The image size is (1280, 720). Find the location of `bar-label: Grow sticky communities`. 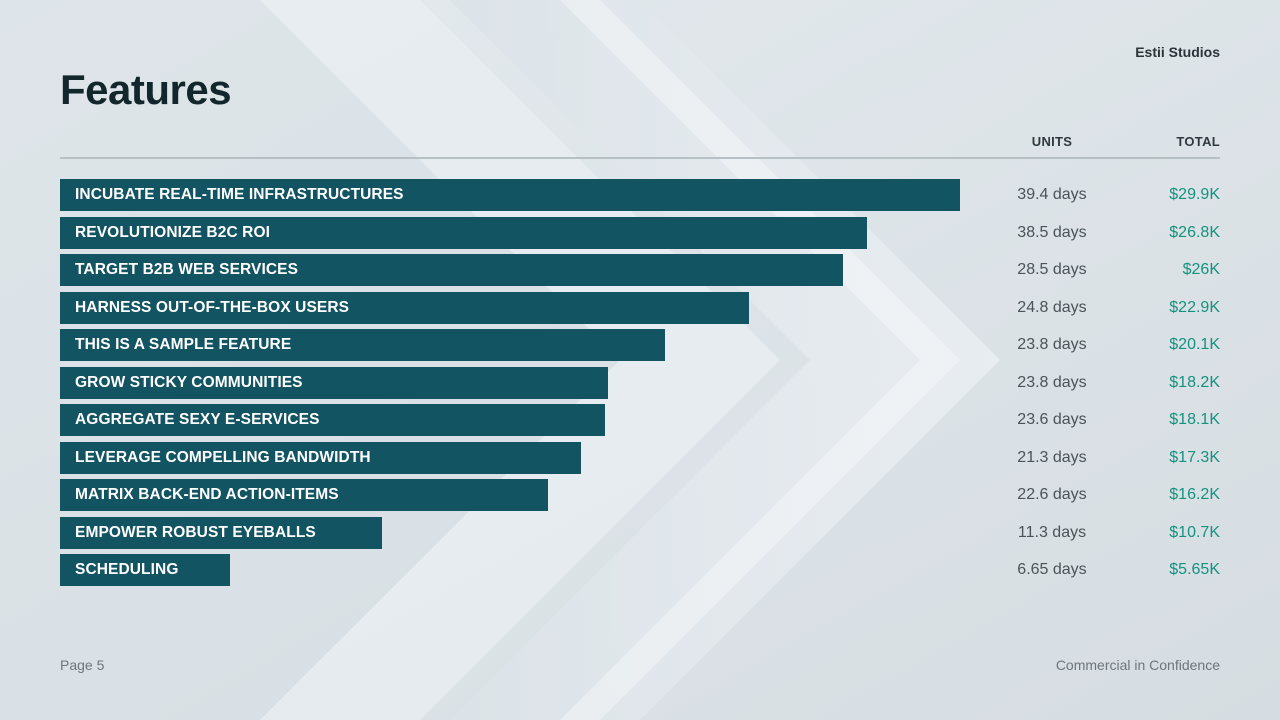

bar-label: Grow sticky communities is located at coordinates (189, 382).